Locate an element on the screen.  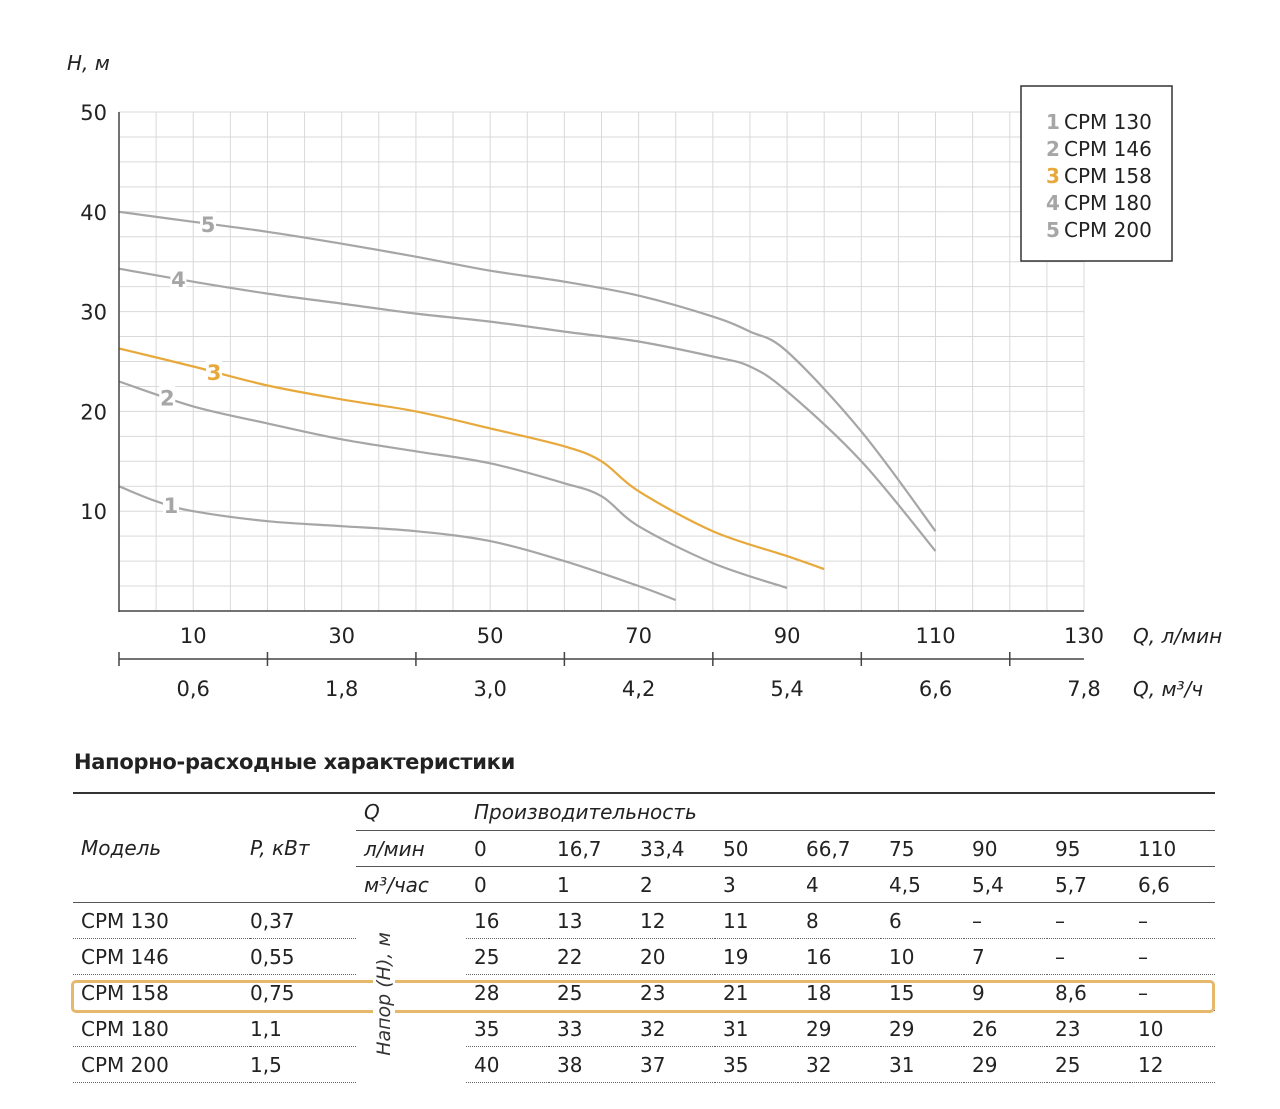
y-tick-label: 30 is located at coordinates (93, 313).